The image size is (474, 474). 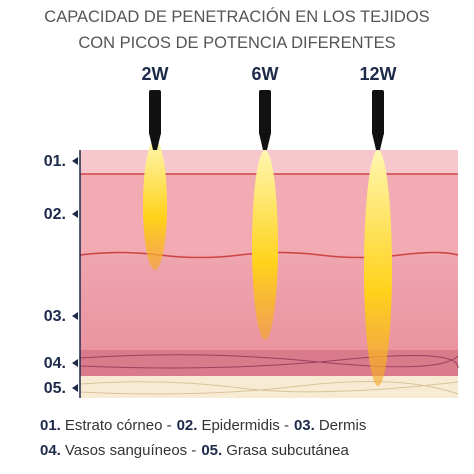 I want to click on probes, so click(x=266, y=120).